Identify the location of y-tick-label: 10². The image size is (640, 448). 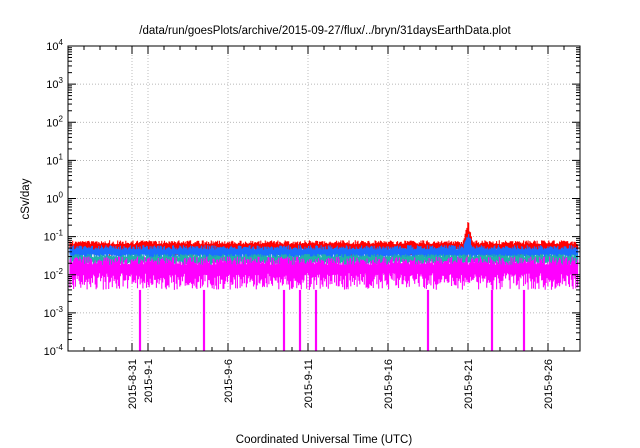
(54, 121).